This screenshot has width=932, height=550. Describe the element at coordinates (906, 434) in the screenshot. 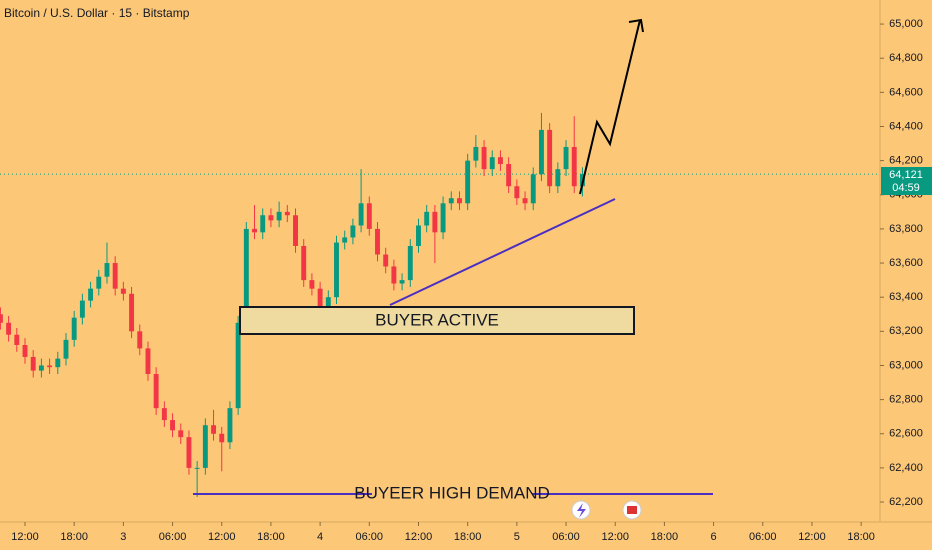

I see `y-tick-label: 62,600` at that location.